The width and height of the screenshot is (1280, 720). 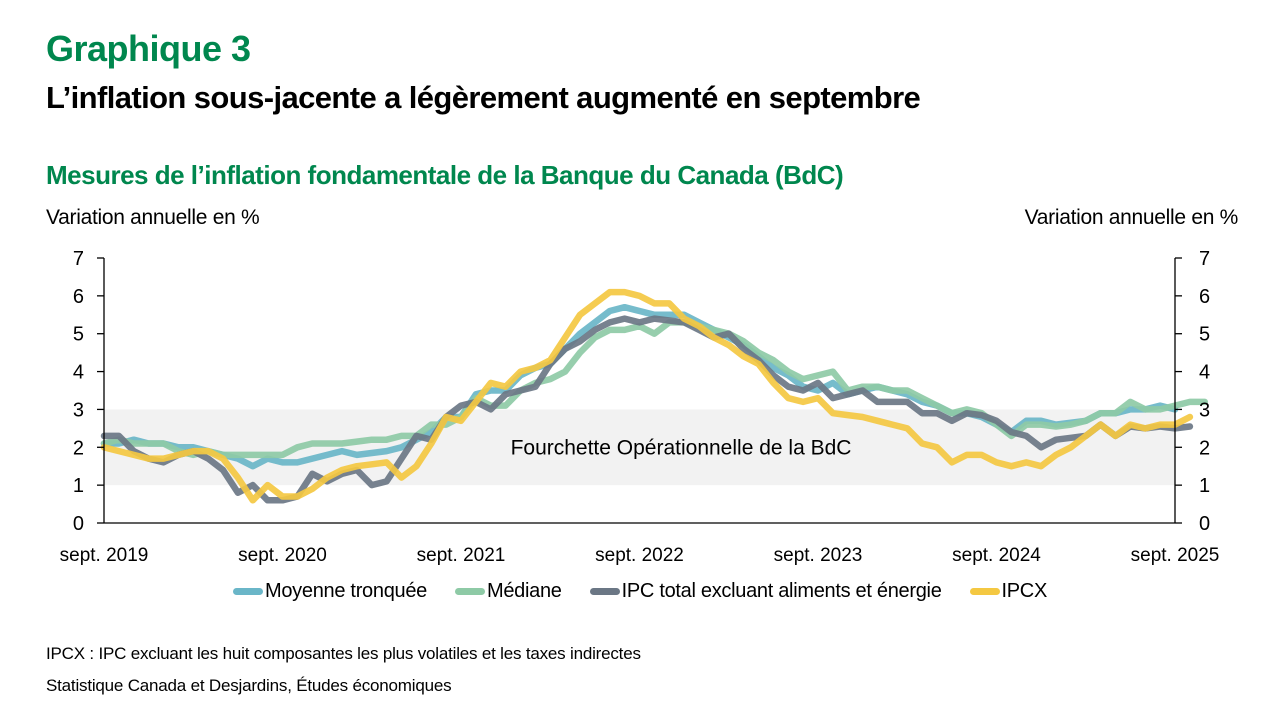 What do you see at coordinates (1204, 410) in the screenshot?
I see `y-tick-label-right: 3` at bounding box center [1204, 410].